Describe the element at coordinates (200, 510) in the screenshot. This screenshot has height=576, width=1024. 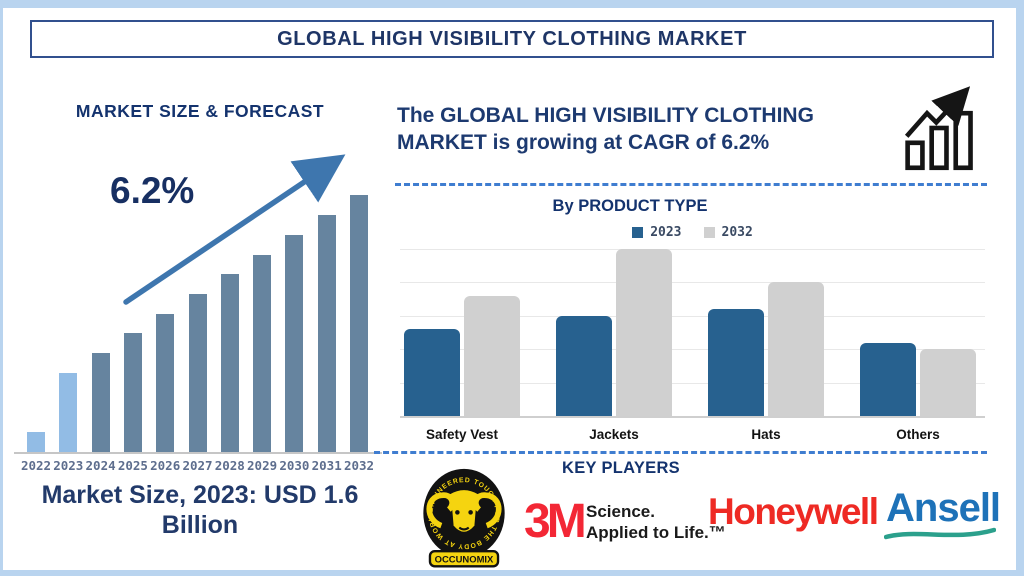
I see `market-size-text: Market Size, 2023: USD 1.6 Billion` at that location.